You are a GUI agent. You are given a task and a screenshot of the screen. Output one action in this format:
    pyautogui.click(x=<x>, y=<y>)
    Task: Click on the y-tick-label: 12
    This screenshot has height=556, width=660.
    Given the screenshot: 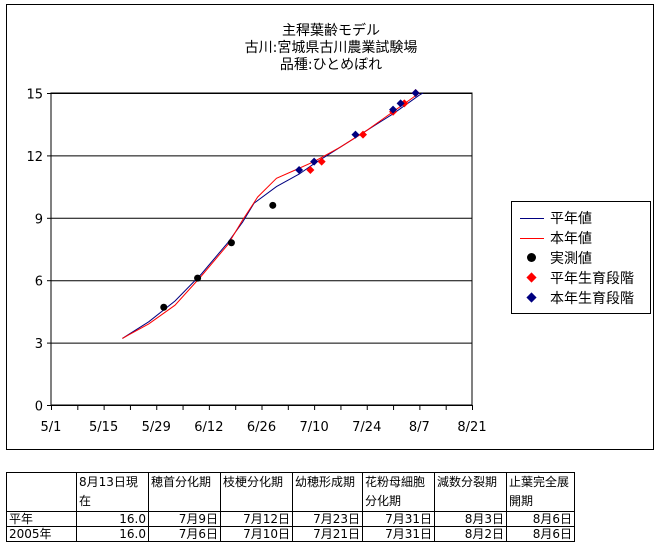 What is the action you would take?
    pyautogui.click(x=34, y=157)
    